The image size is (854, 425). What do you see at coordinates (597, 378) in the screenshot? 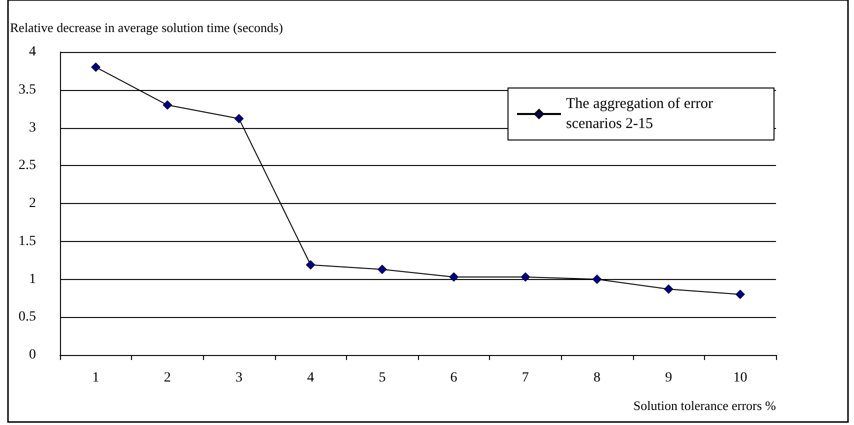
I see `x-tick-label: 8` at bounding box center [597, 378].